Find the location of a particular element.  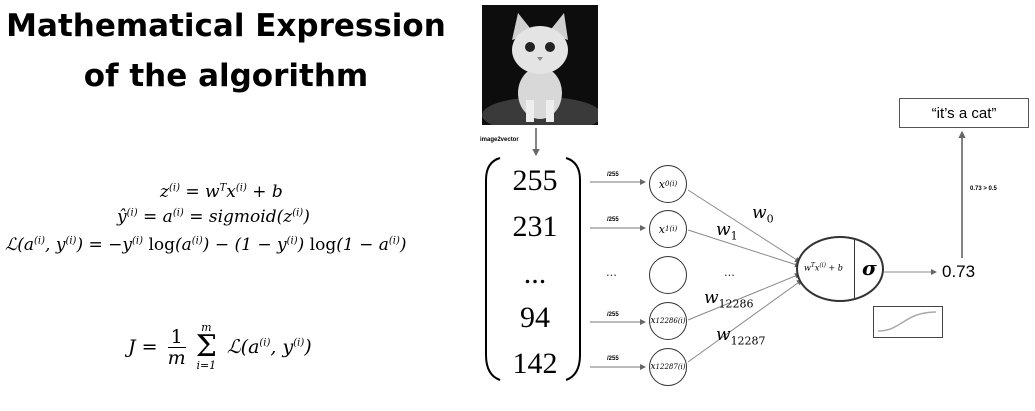

input-node-x12287: x 12287 (i) is located at coordinates (668, 367).